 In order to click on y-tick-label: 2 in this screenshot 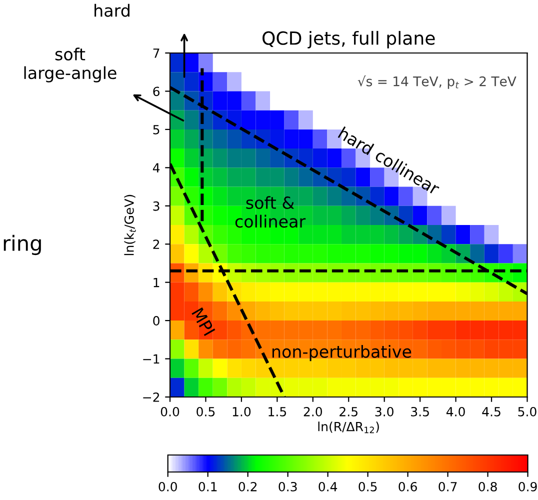, I will do `click(156, 244)`.